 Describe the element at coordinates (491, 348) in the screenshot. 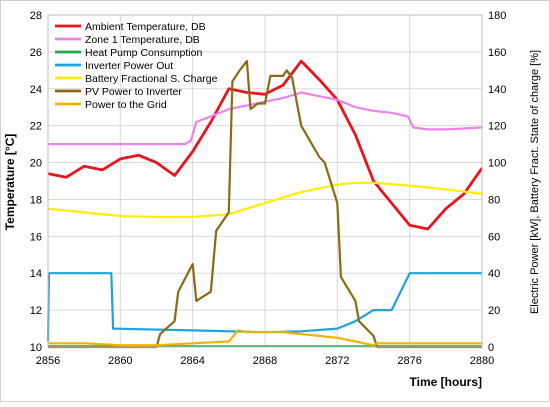

I see `y-tick-label-right: 0` at that location.